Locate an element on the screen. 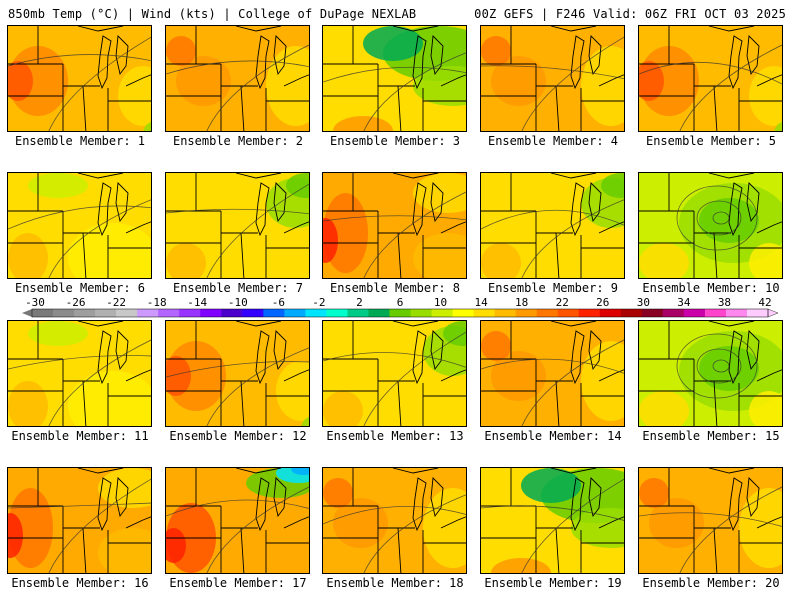 This screenshot has height=600, width=800. ensemble-member-caption: Ensemble Member: 6 is located at coordinates (80, 288).